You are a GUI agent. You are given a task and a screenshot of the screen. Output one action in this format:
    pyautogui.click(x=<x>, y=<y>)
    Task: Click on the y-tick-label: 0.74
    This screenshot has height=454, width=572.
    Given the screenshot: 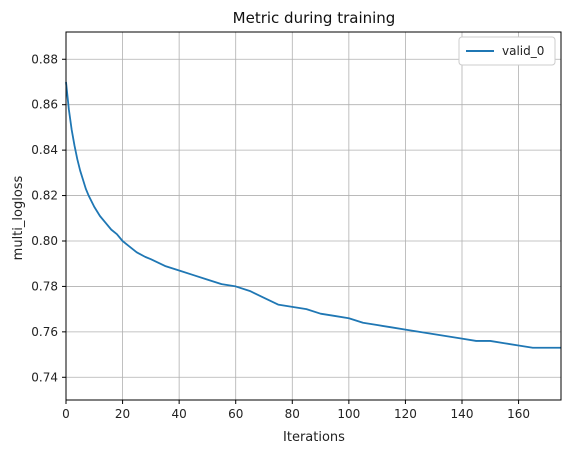 What is the action you would take?
    pyautogui.click(x=44, y=377)
    